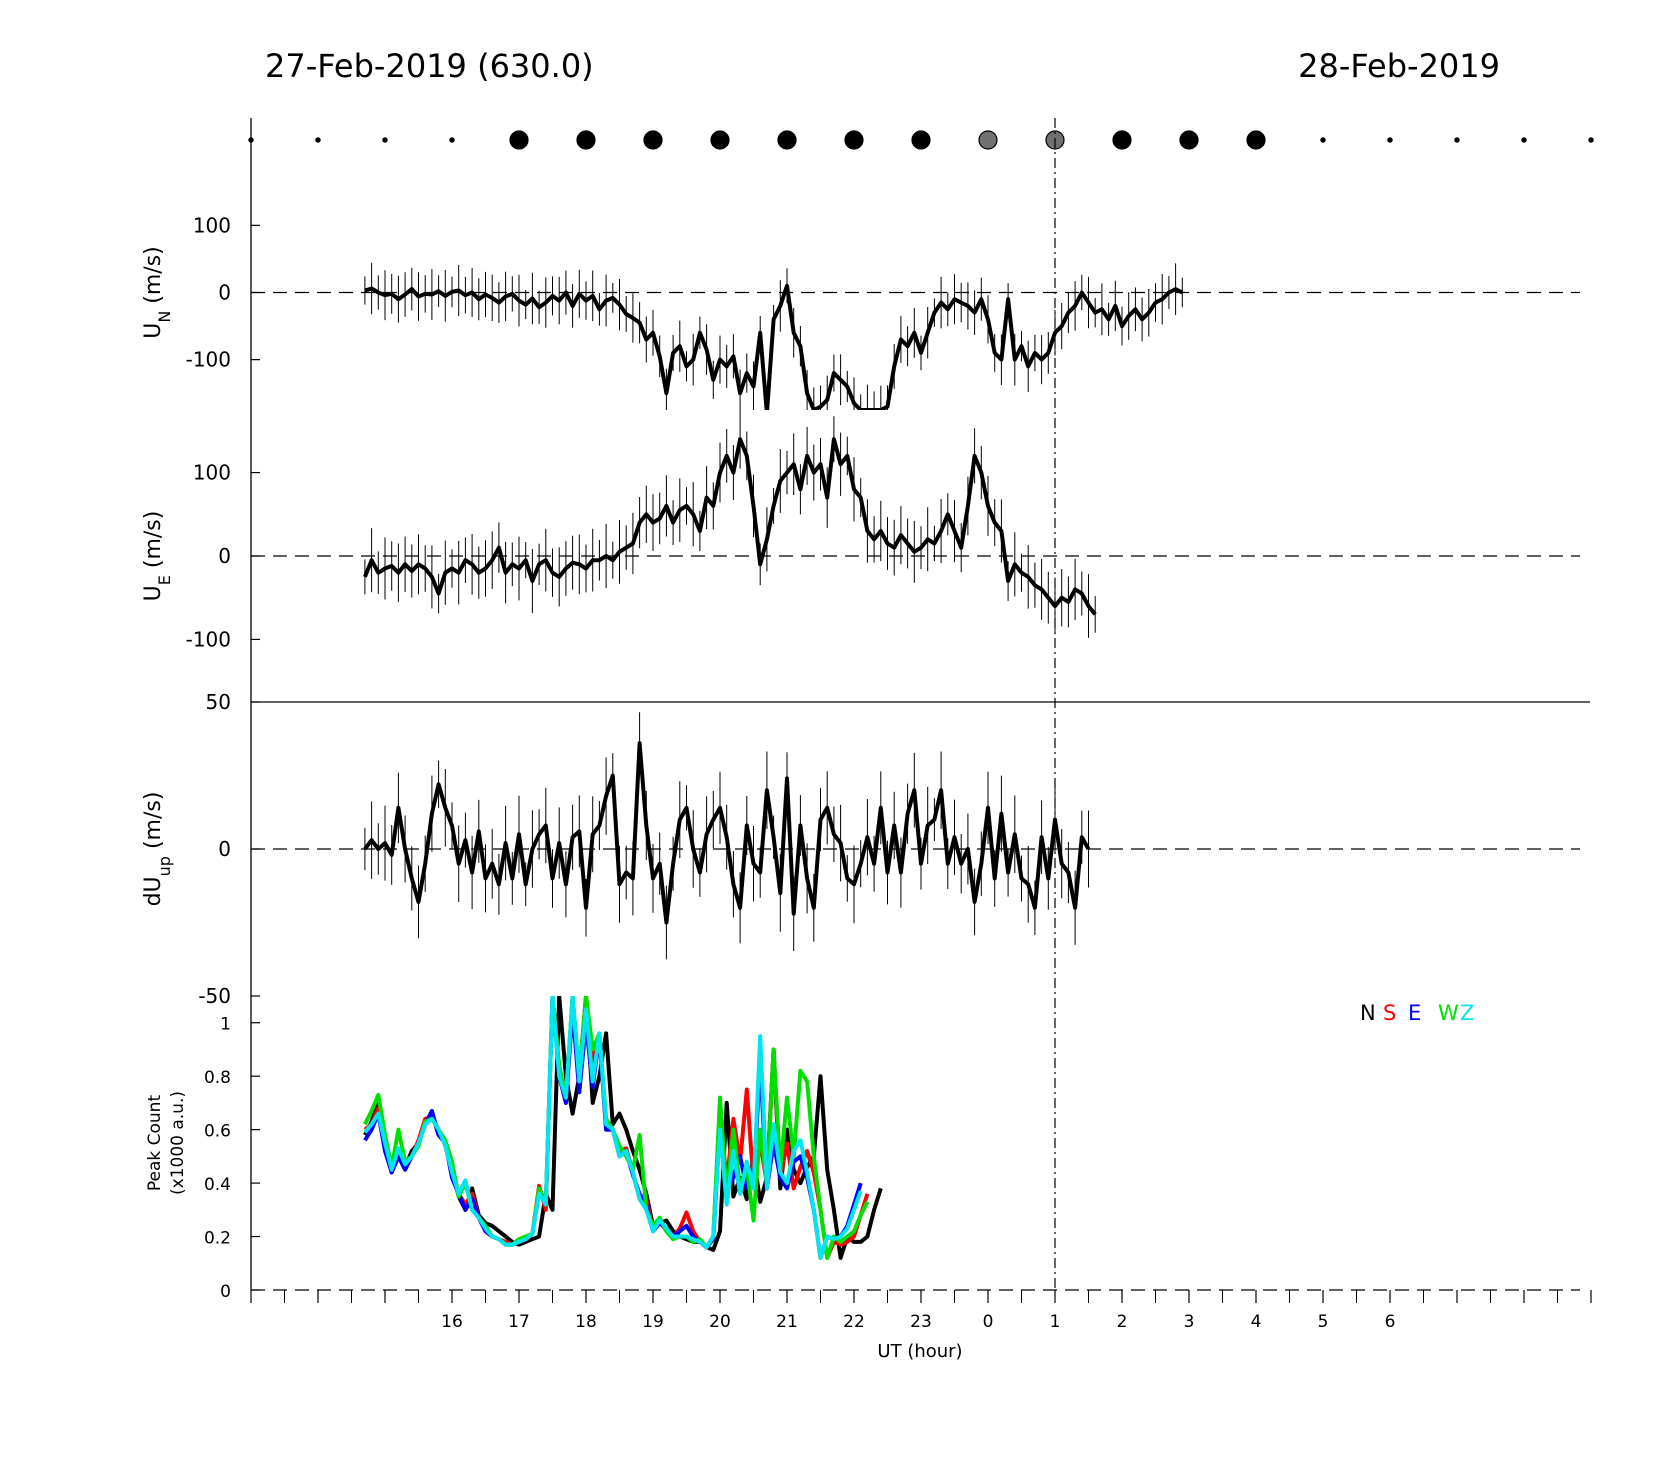  I want to click on x-tick-label: 18, so click(586, 1322).